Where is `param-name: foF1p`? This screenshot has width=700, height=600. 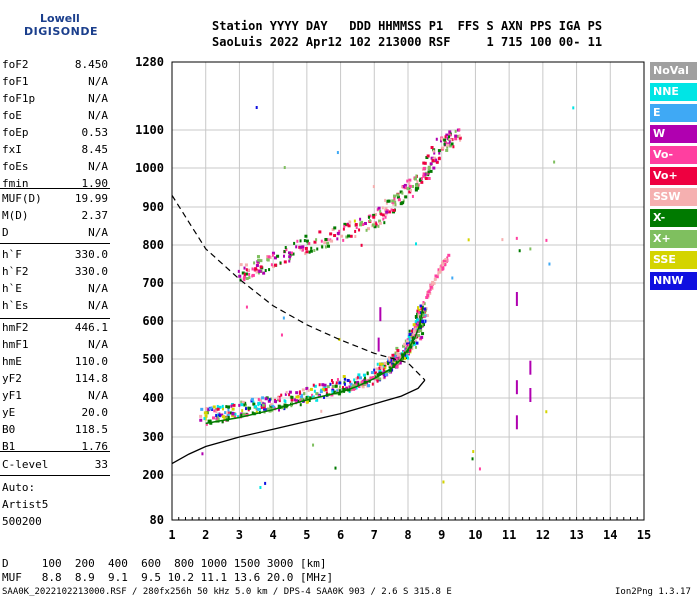 param-name: foF1p is located at coordinates (19, 98).